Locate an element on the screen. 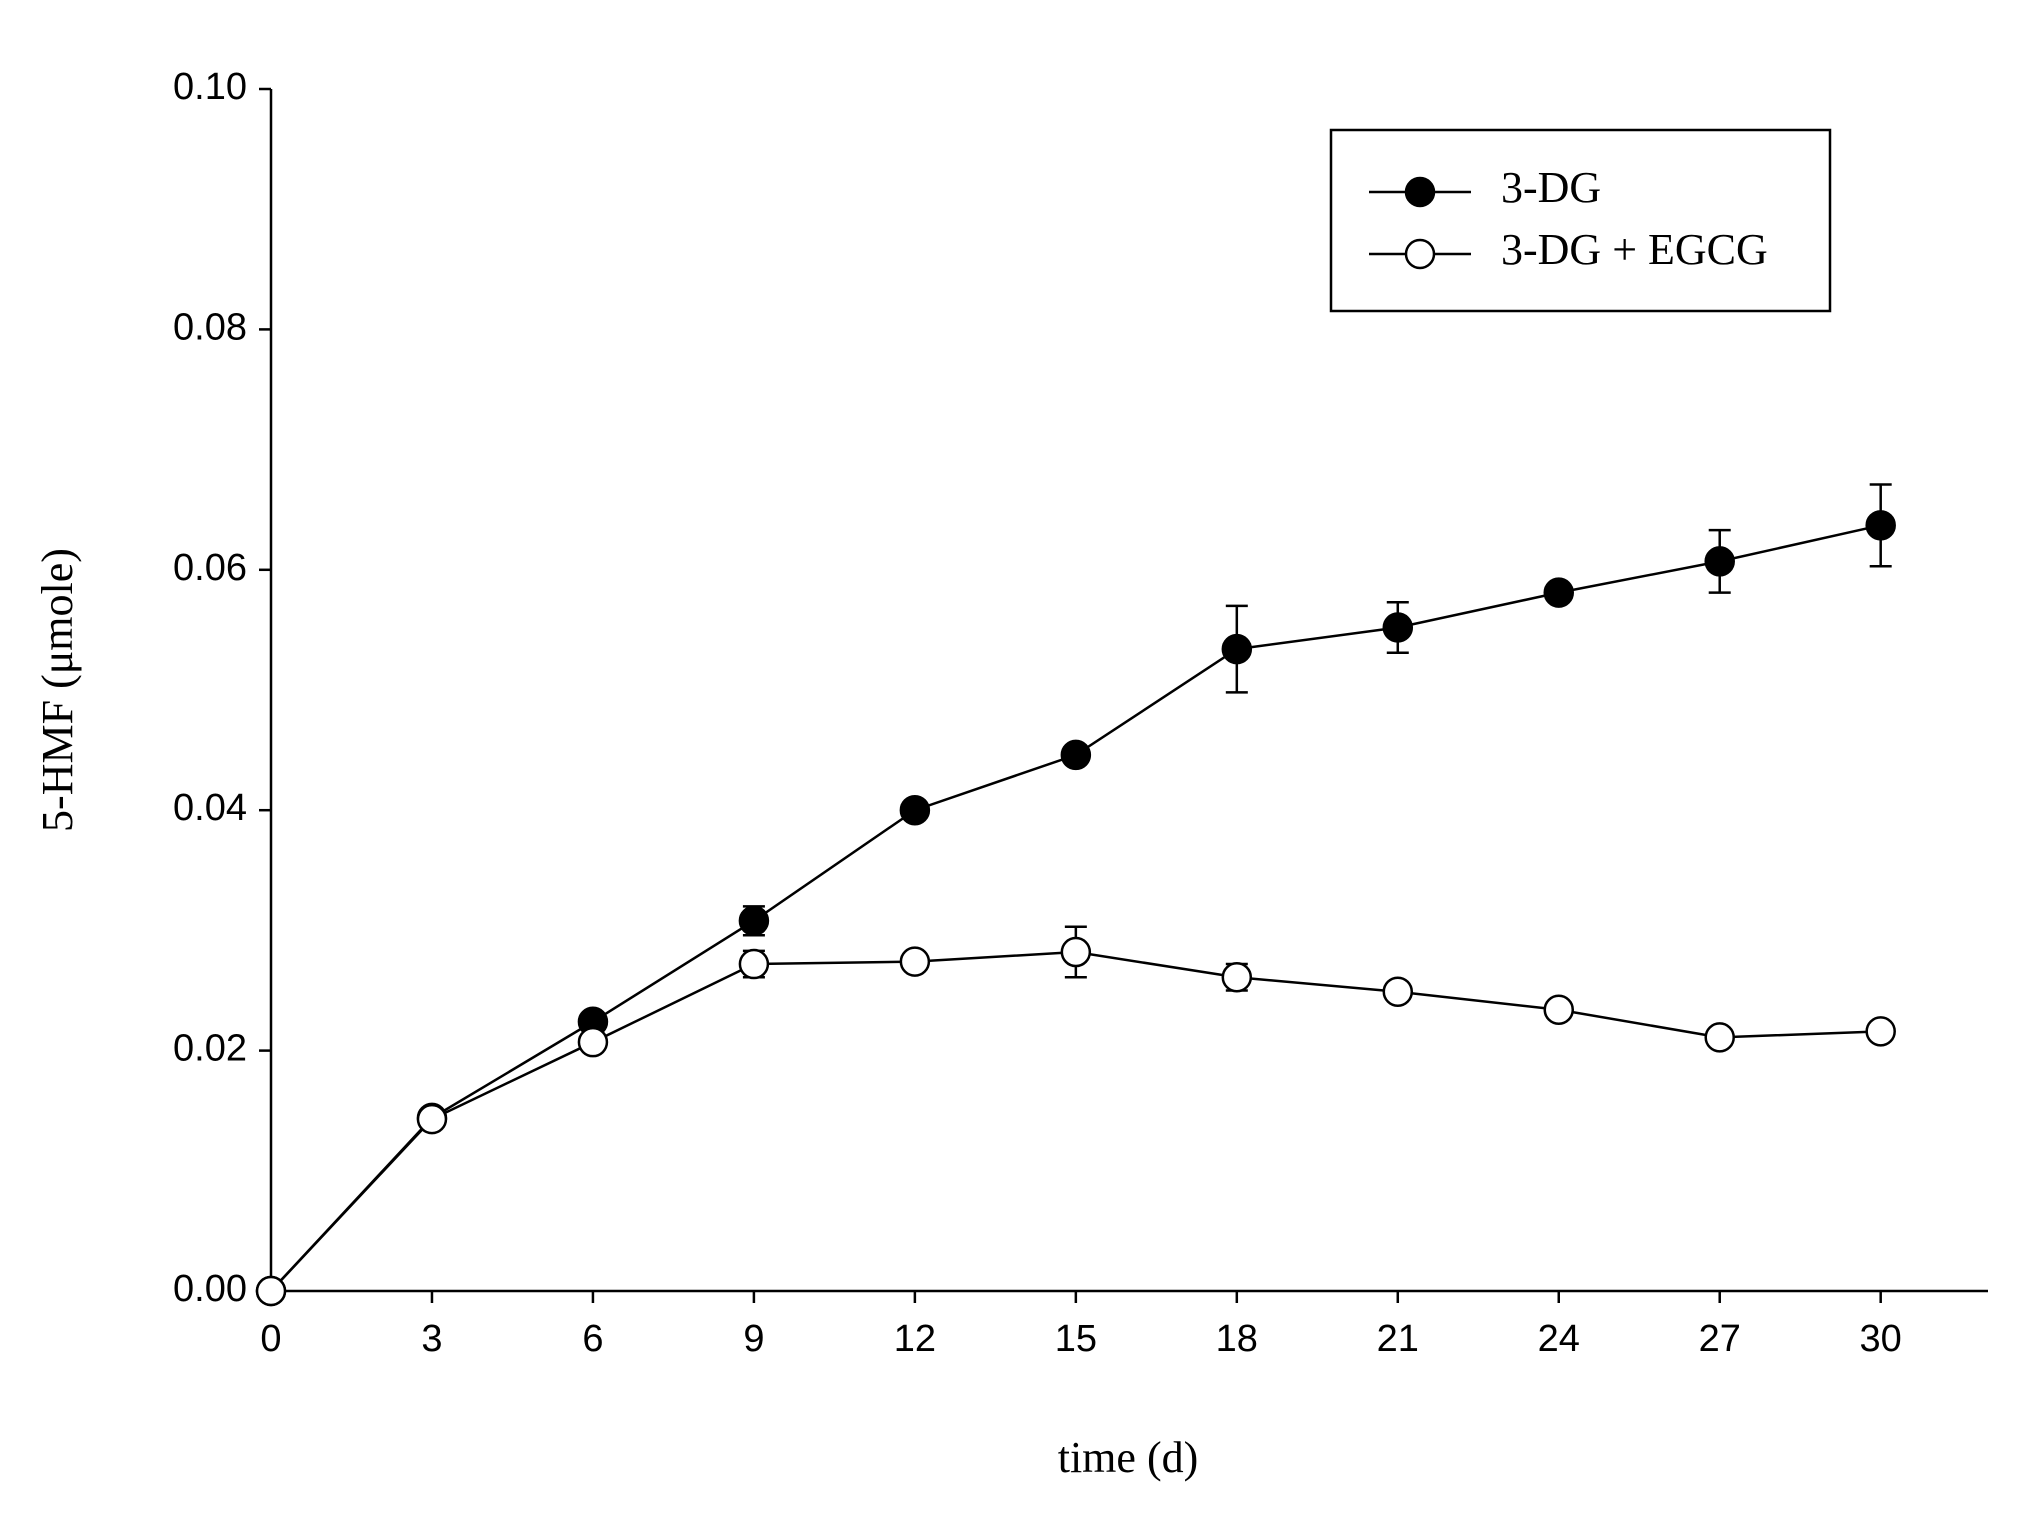  legend-box is located at coordinates (1580, 220).